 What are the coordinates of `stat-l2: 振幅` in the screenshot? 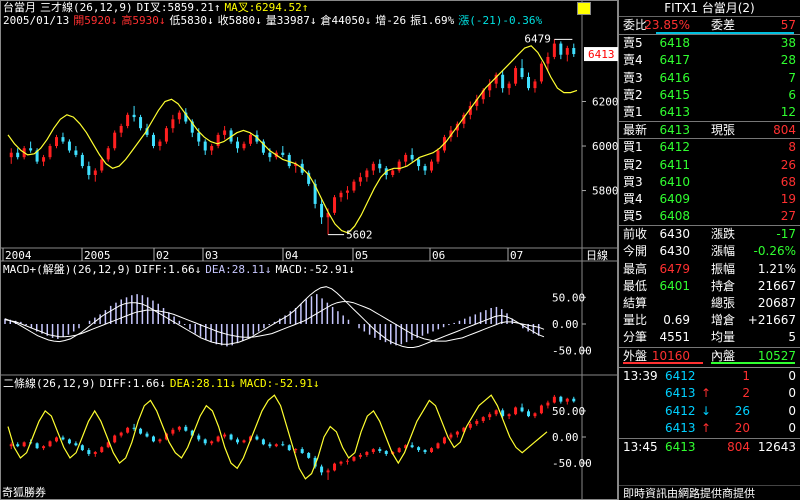 It's located at (723, 268).